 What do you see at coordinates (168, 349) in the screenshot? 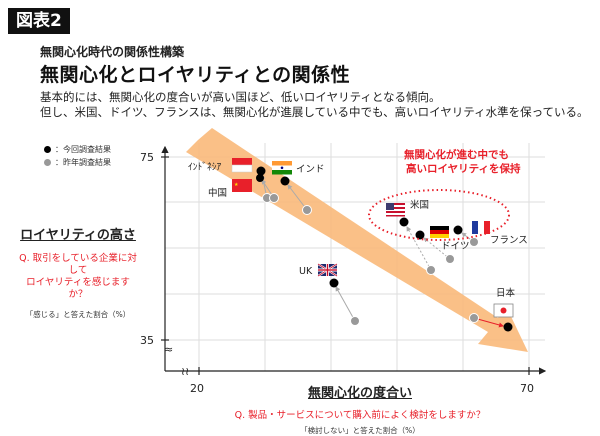
I see `y-axis-break-icon: ≈` at bounding box center [168, 349].